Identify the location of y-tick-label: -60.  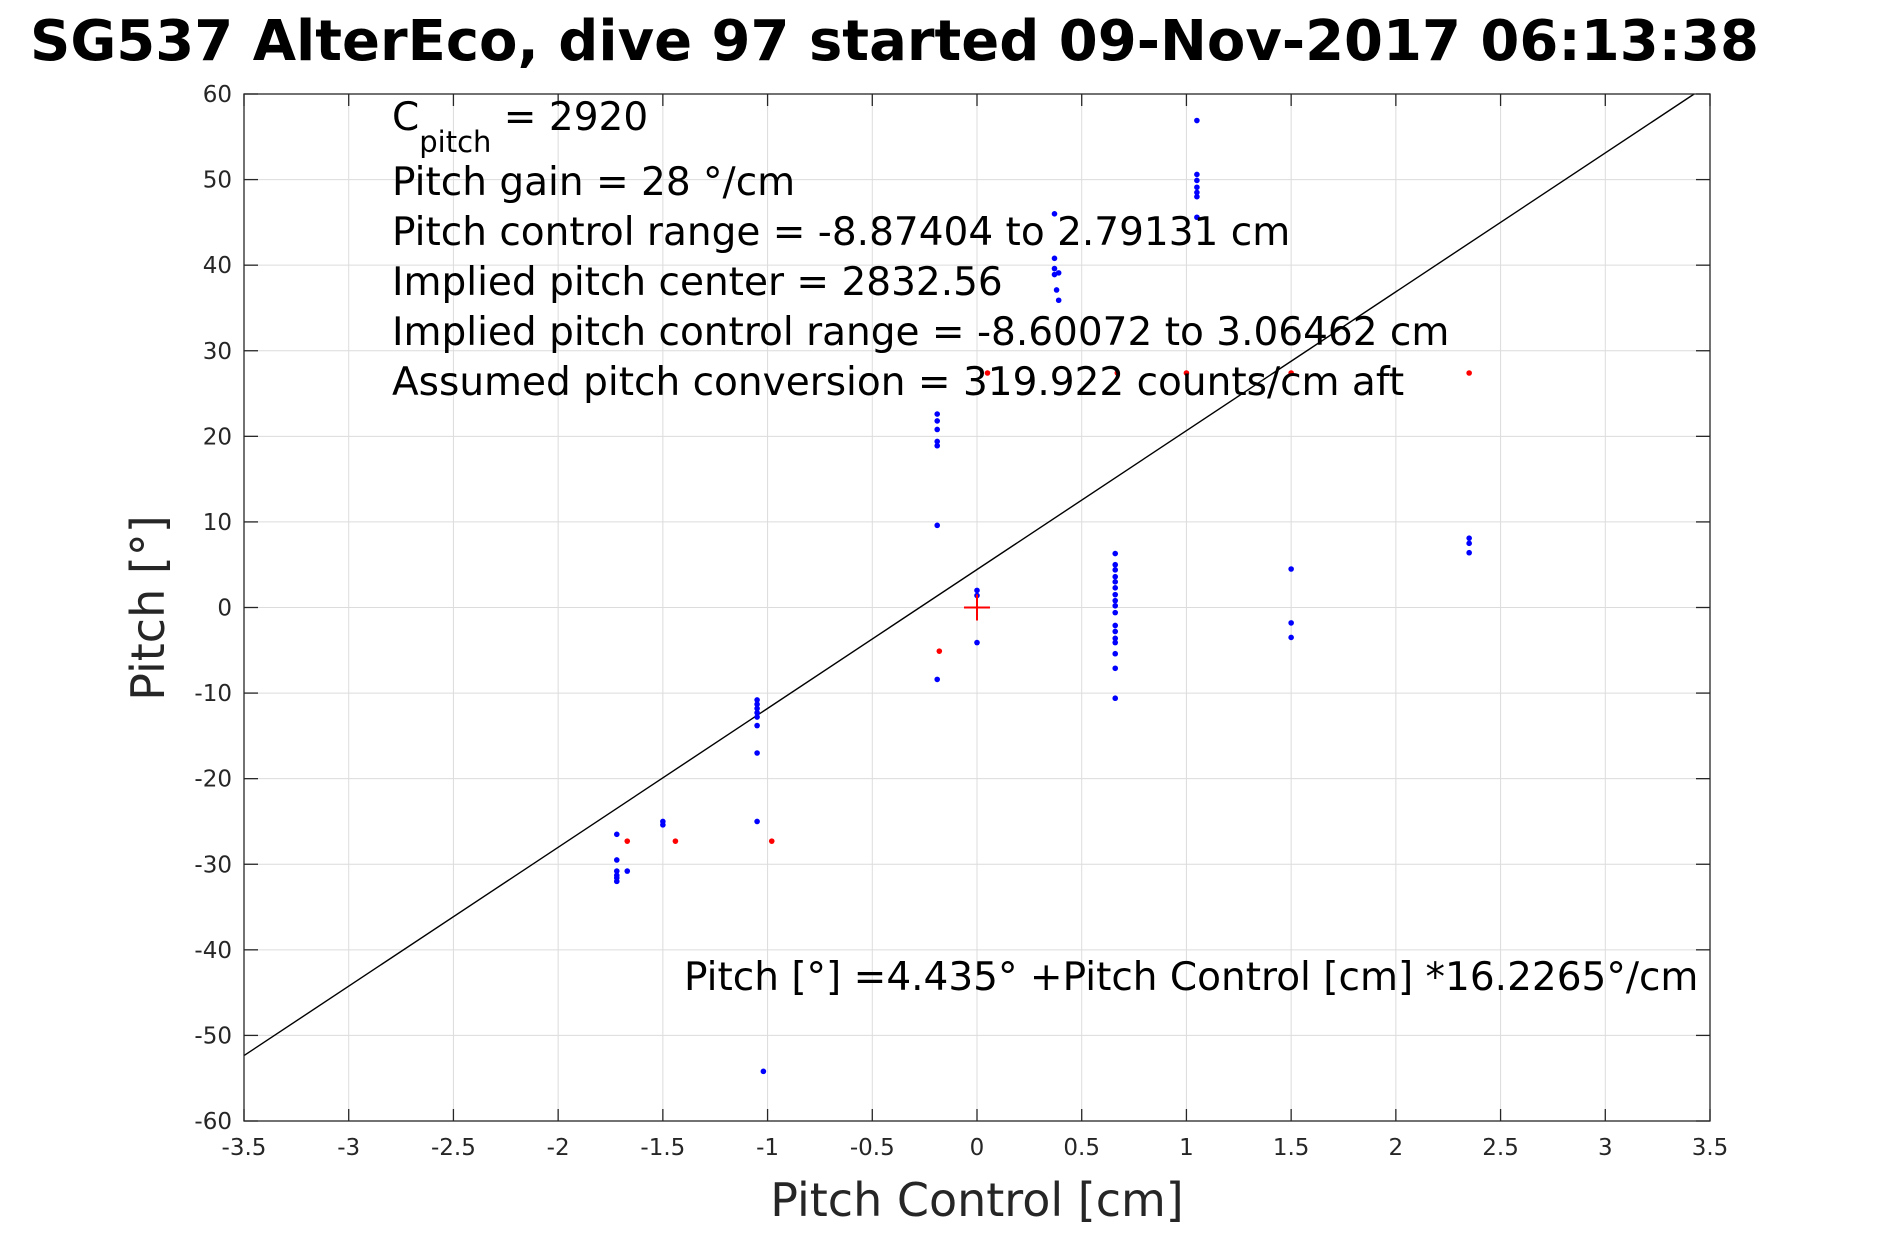
(213, 1122).